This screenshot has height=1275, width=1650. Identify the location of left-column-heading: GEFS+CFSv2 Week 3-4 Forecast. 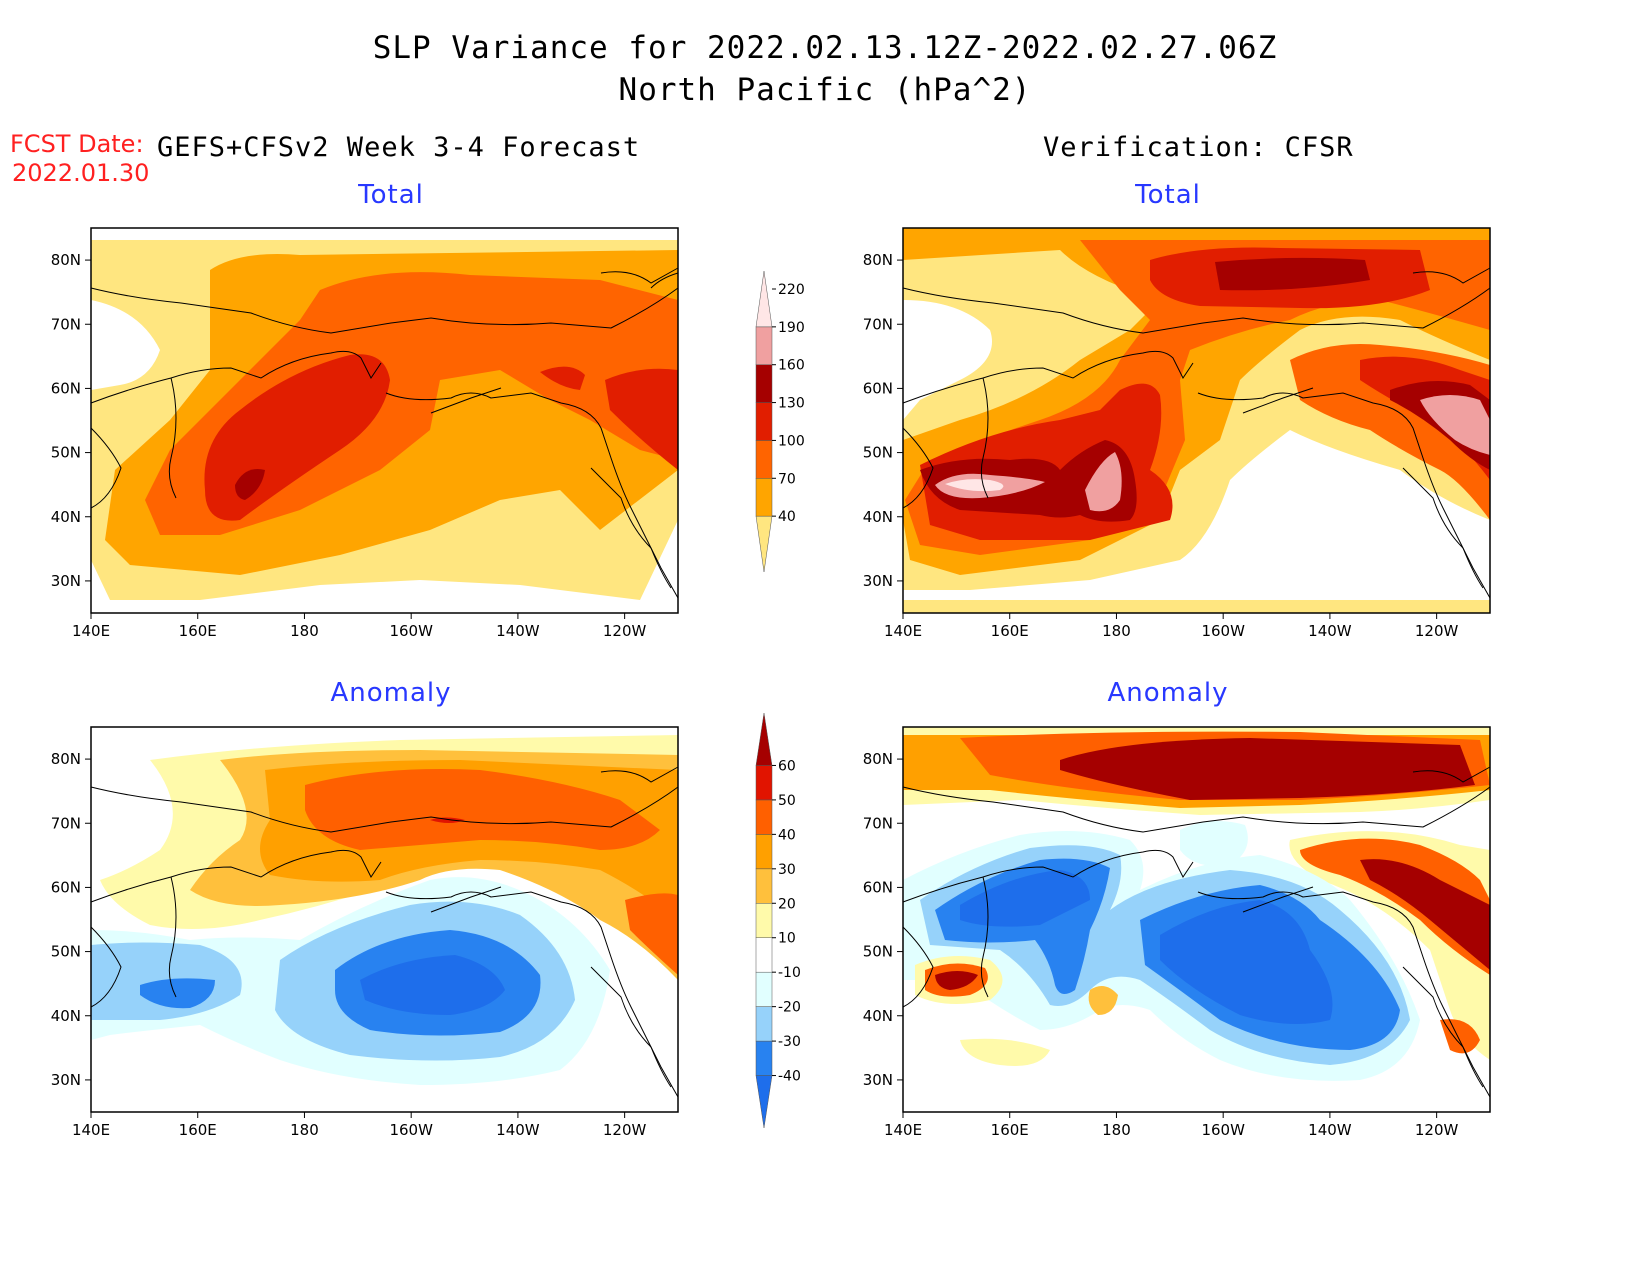
(399, 147).